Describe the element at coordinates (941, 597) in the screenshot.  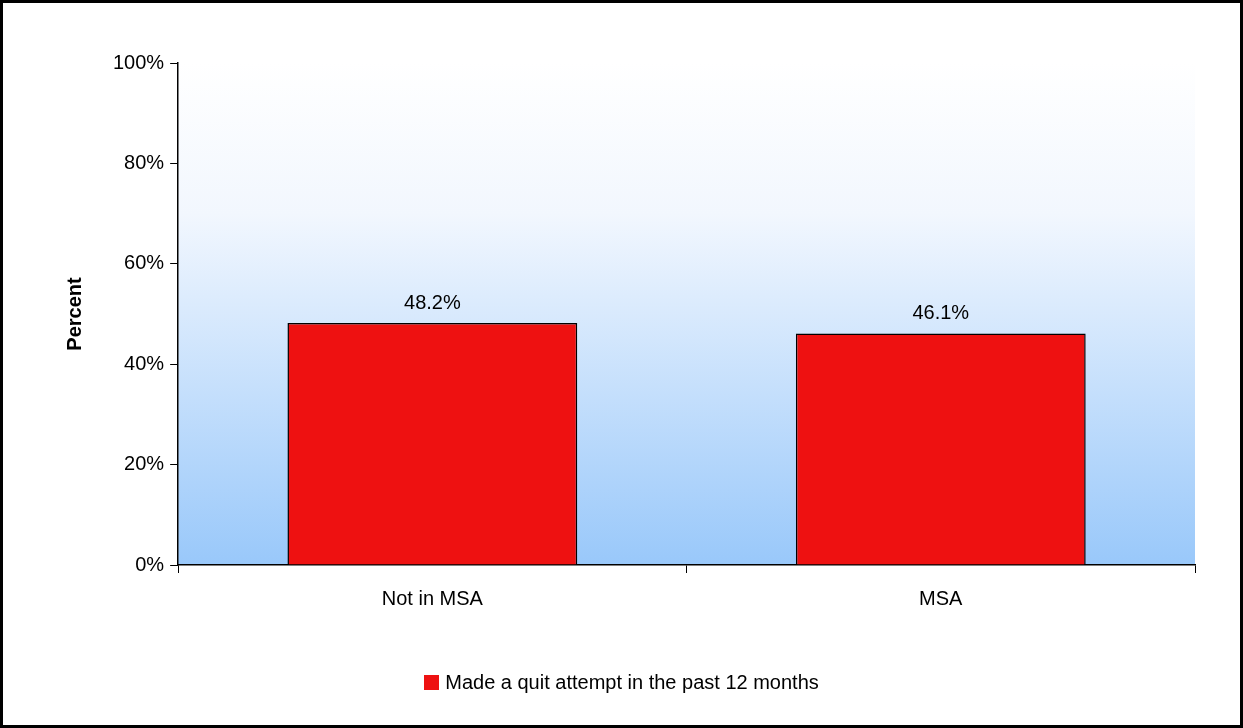
I see `x-tick-label: MSA` at that location.